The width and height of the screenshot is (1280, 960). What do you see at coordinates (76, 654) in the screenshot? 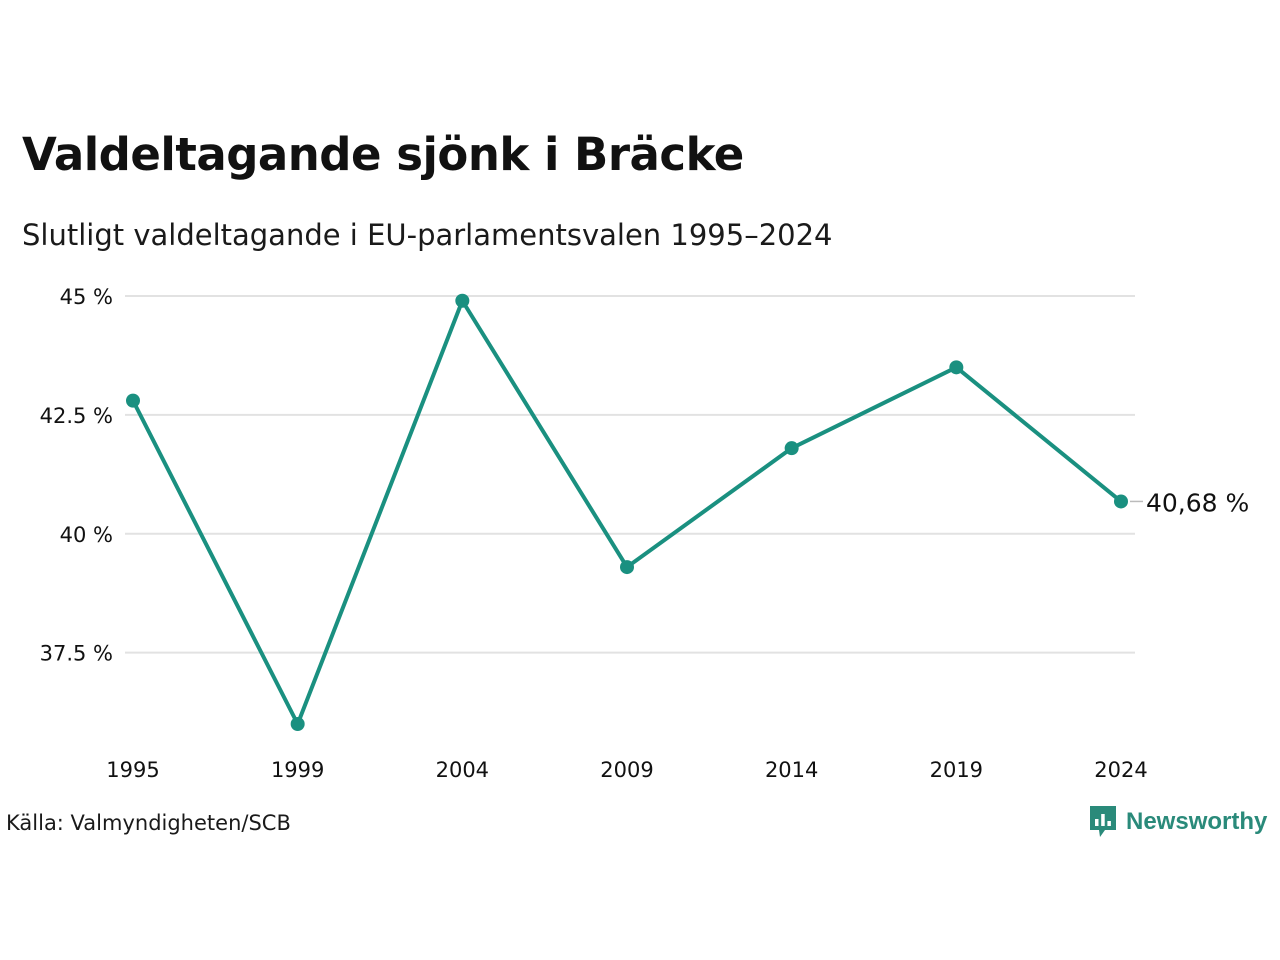
I see `y-tick-label: 37.5 %` at bounding box center [76, 654].